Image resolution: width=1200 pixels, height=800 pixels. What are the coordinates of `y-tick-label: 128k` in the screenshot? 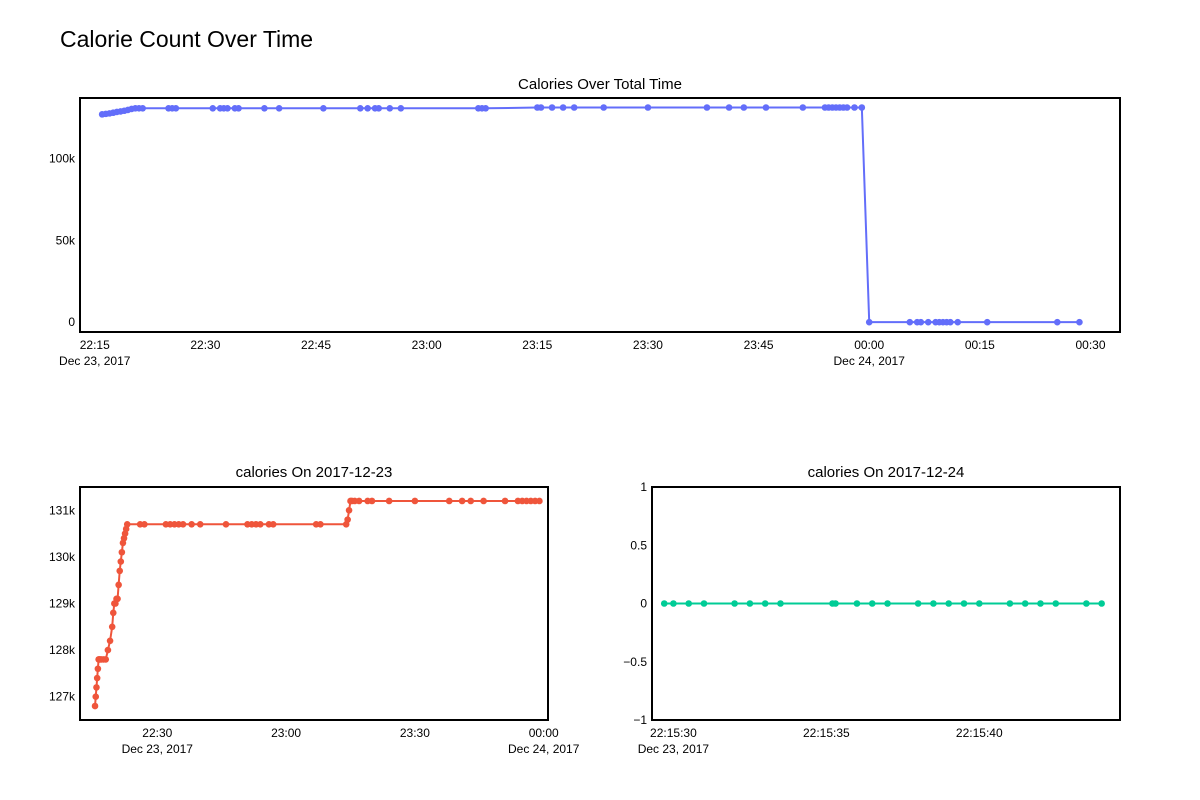 It's located at (62, 650).